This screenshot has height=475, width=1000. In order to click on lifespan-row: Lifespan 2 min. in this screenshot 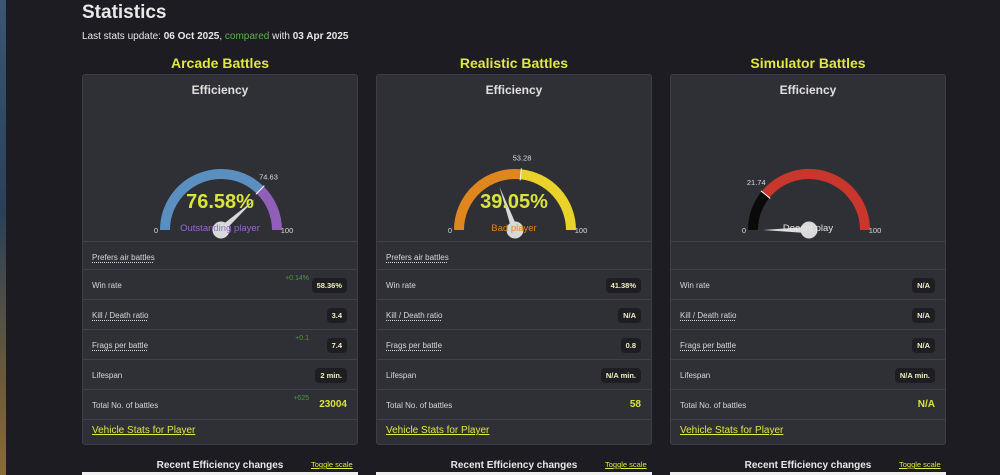, I will do `click(220, 374)`.